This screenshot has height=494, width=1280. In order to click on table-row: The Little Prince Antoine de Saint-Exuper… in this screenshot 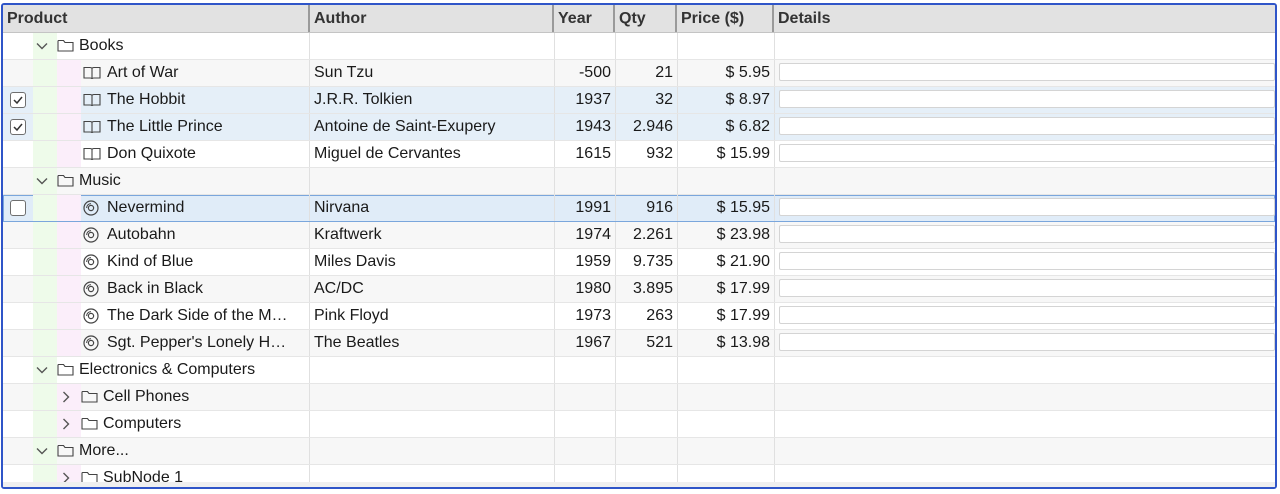, I will do `click(639, 127)`.